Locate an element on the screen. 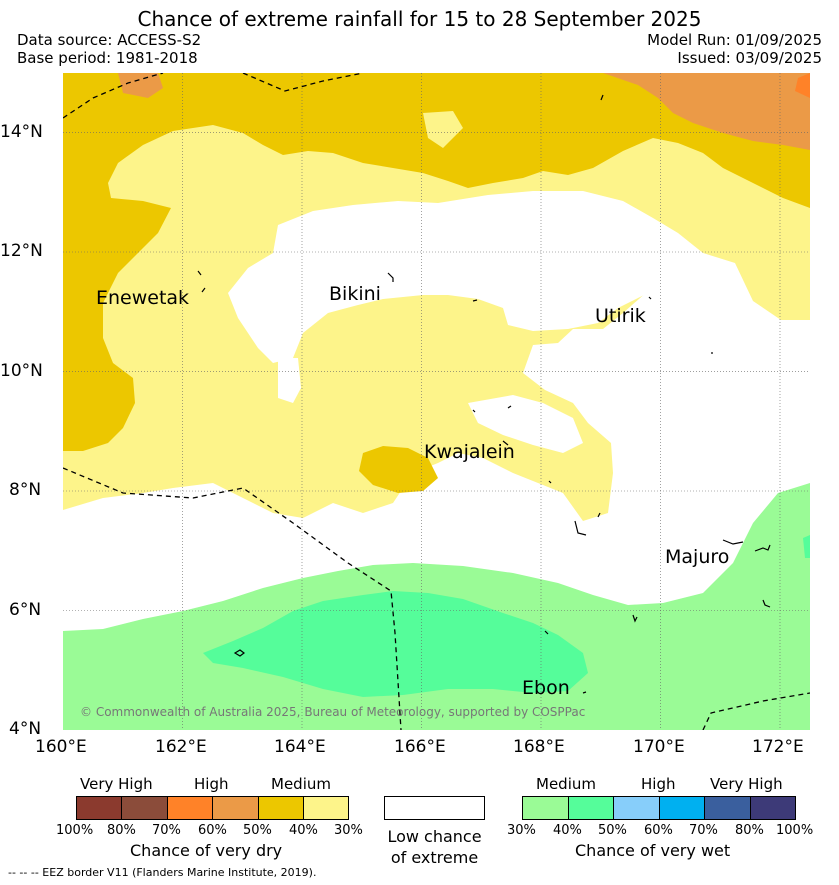  dry-pct-80: 80% is located at coordinates (121, 830).